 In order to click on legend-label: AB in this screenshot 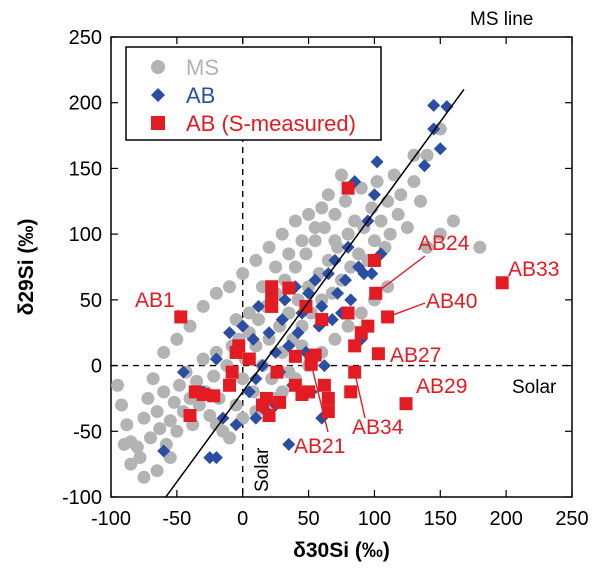, I will do `click(200, 95)`.